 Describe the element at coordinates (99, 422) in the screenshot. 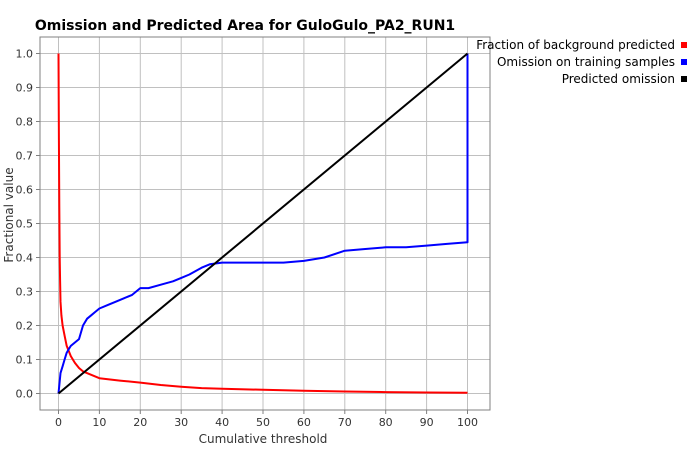

I see `x-tick-label: 10` at that location.